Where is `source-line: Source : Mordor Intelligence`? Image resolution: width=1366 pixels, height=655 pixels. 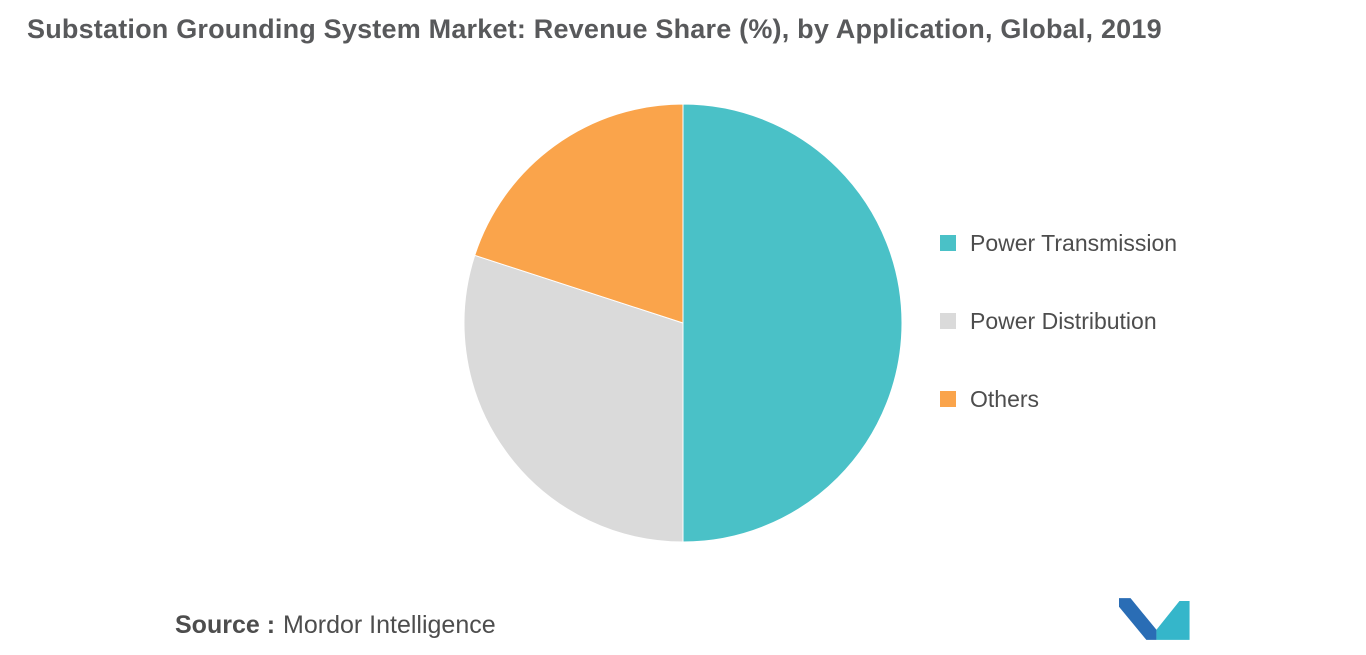 source-line: Source : Mordor Intelligence is located at coordinates (335, 625).